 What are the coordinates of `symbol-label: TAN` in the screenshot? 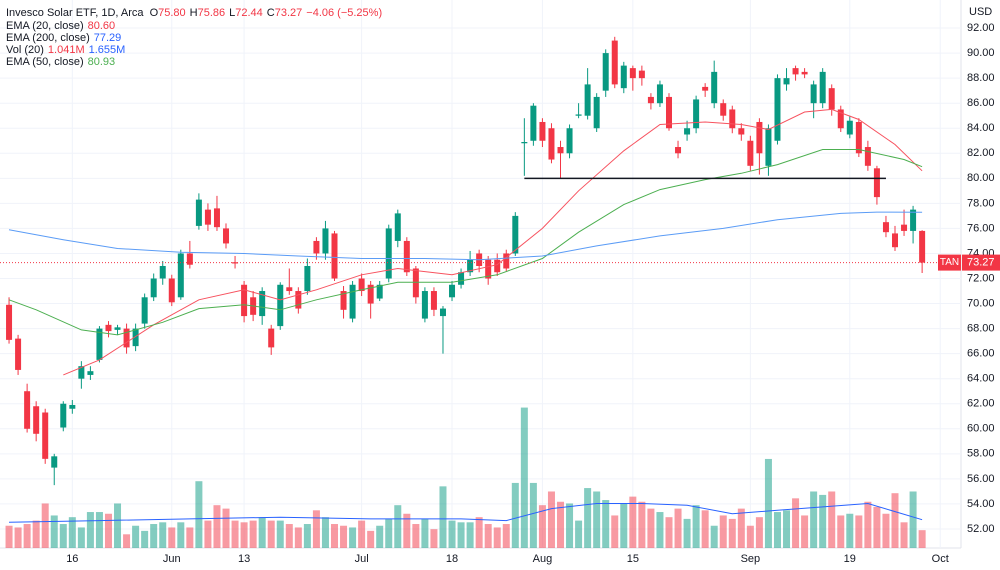 It's located at (949, 262).